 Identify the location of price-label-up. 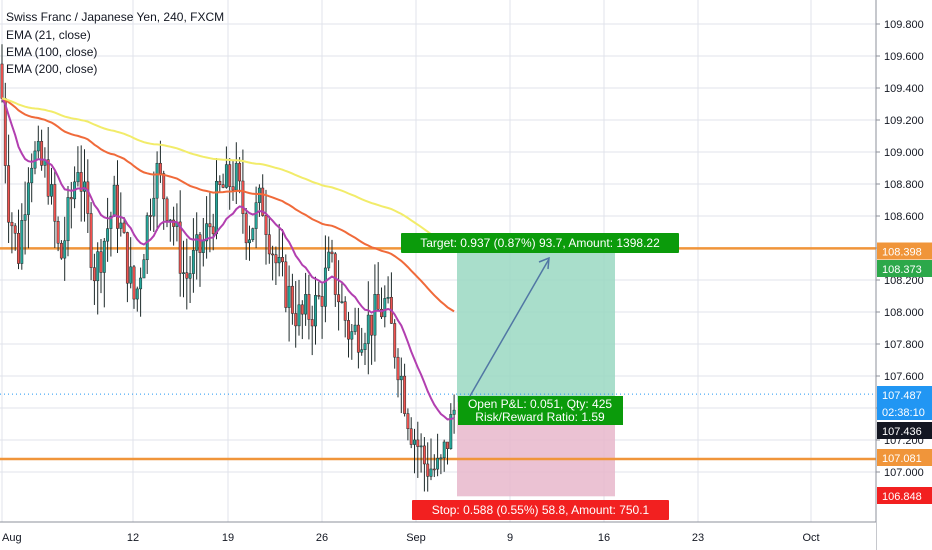
(904, 268).